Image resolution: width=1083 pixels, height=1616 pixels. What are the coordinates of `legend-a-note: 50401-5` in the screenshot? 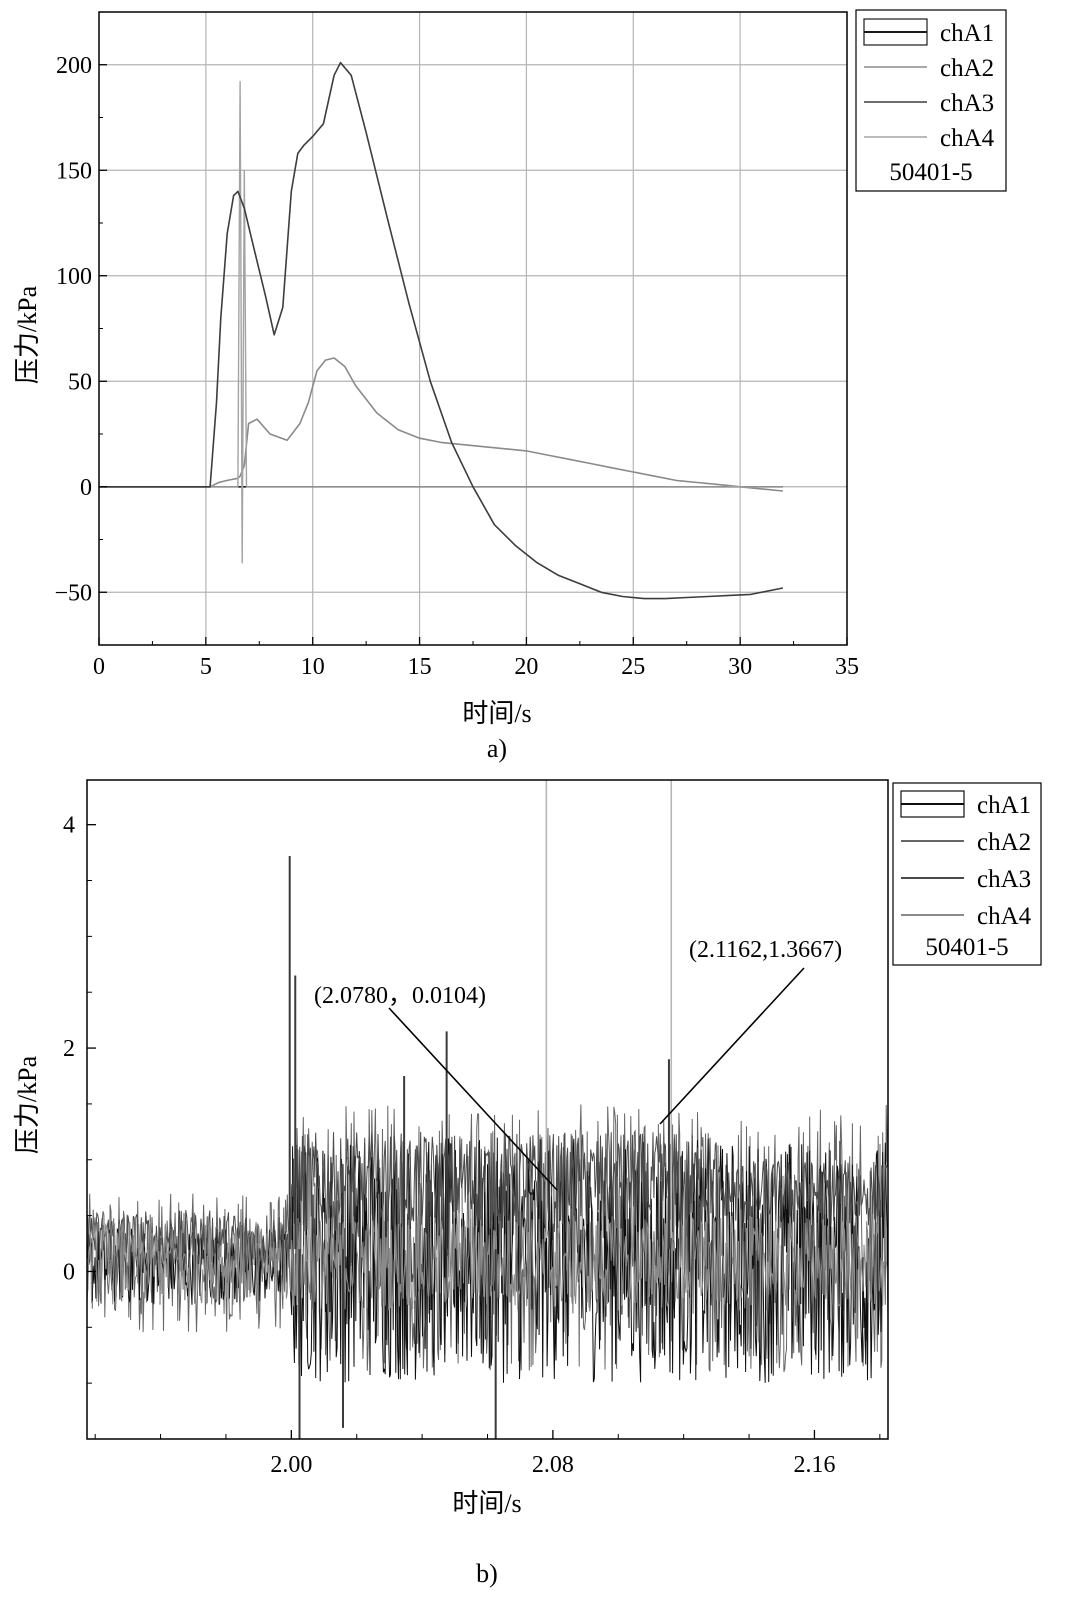 It's located at (930, 172).